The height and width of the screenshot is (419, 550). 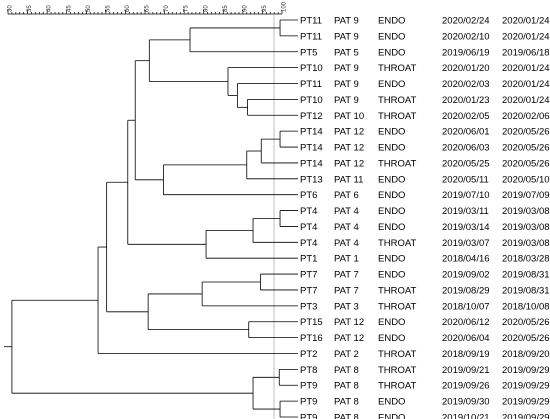 What do you see at coordinates (526, 306) in the screenshot?
I see `row-admit-date: 2018/10/08` at bounding box center [526, 306].